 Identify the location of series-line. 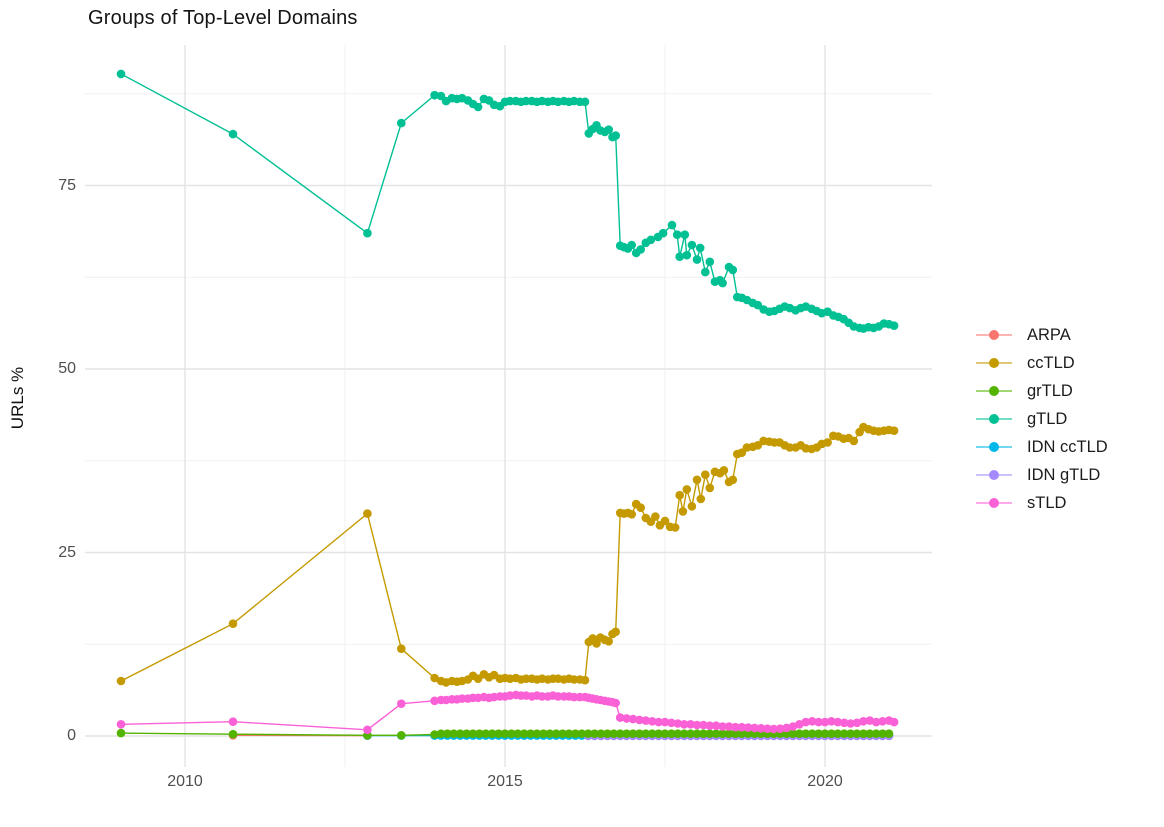
(507, 712).